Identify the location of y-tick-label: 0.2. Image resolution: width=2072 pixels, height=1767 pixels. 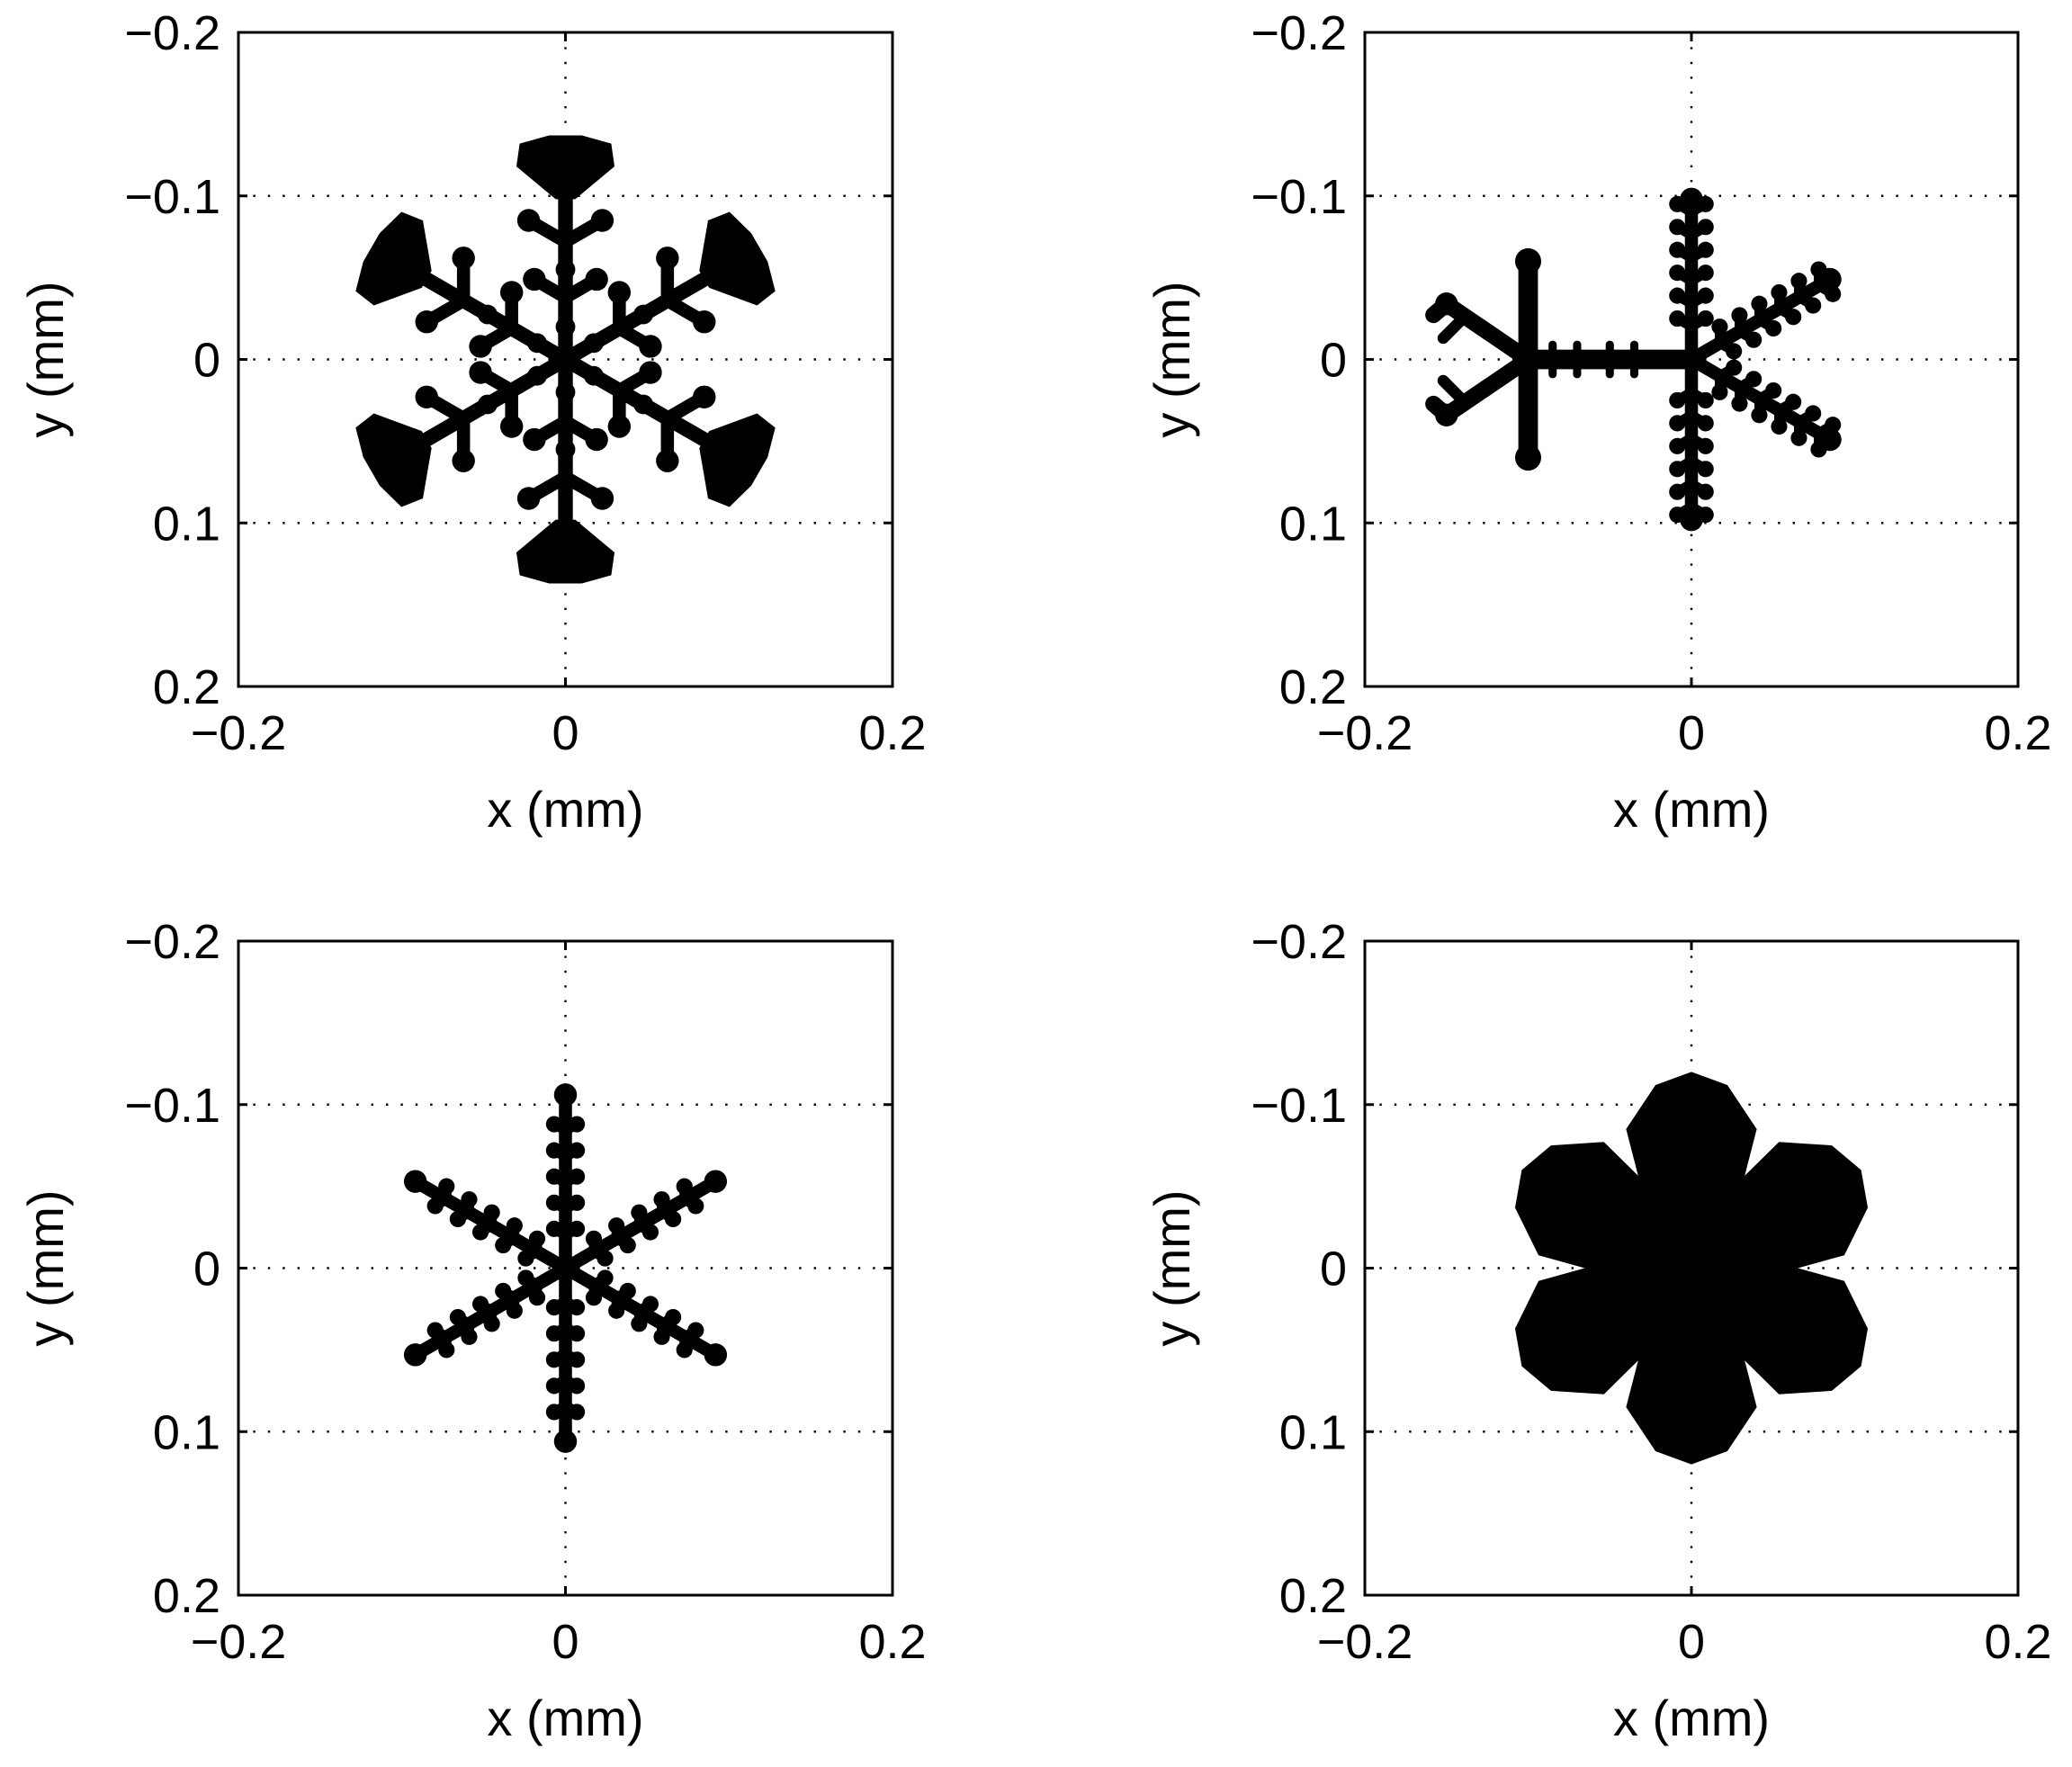
(1313, 1596).